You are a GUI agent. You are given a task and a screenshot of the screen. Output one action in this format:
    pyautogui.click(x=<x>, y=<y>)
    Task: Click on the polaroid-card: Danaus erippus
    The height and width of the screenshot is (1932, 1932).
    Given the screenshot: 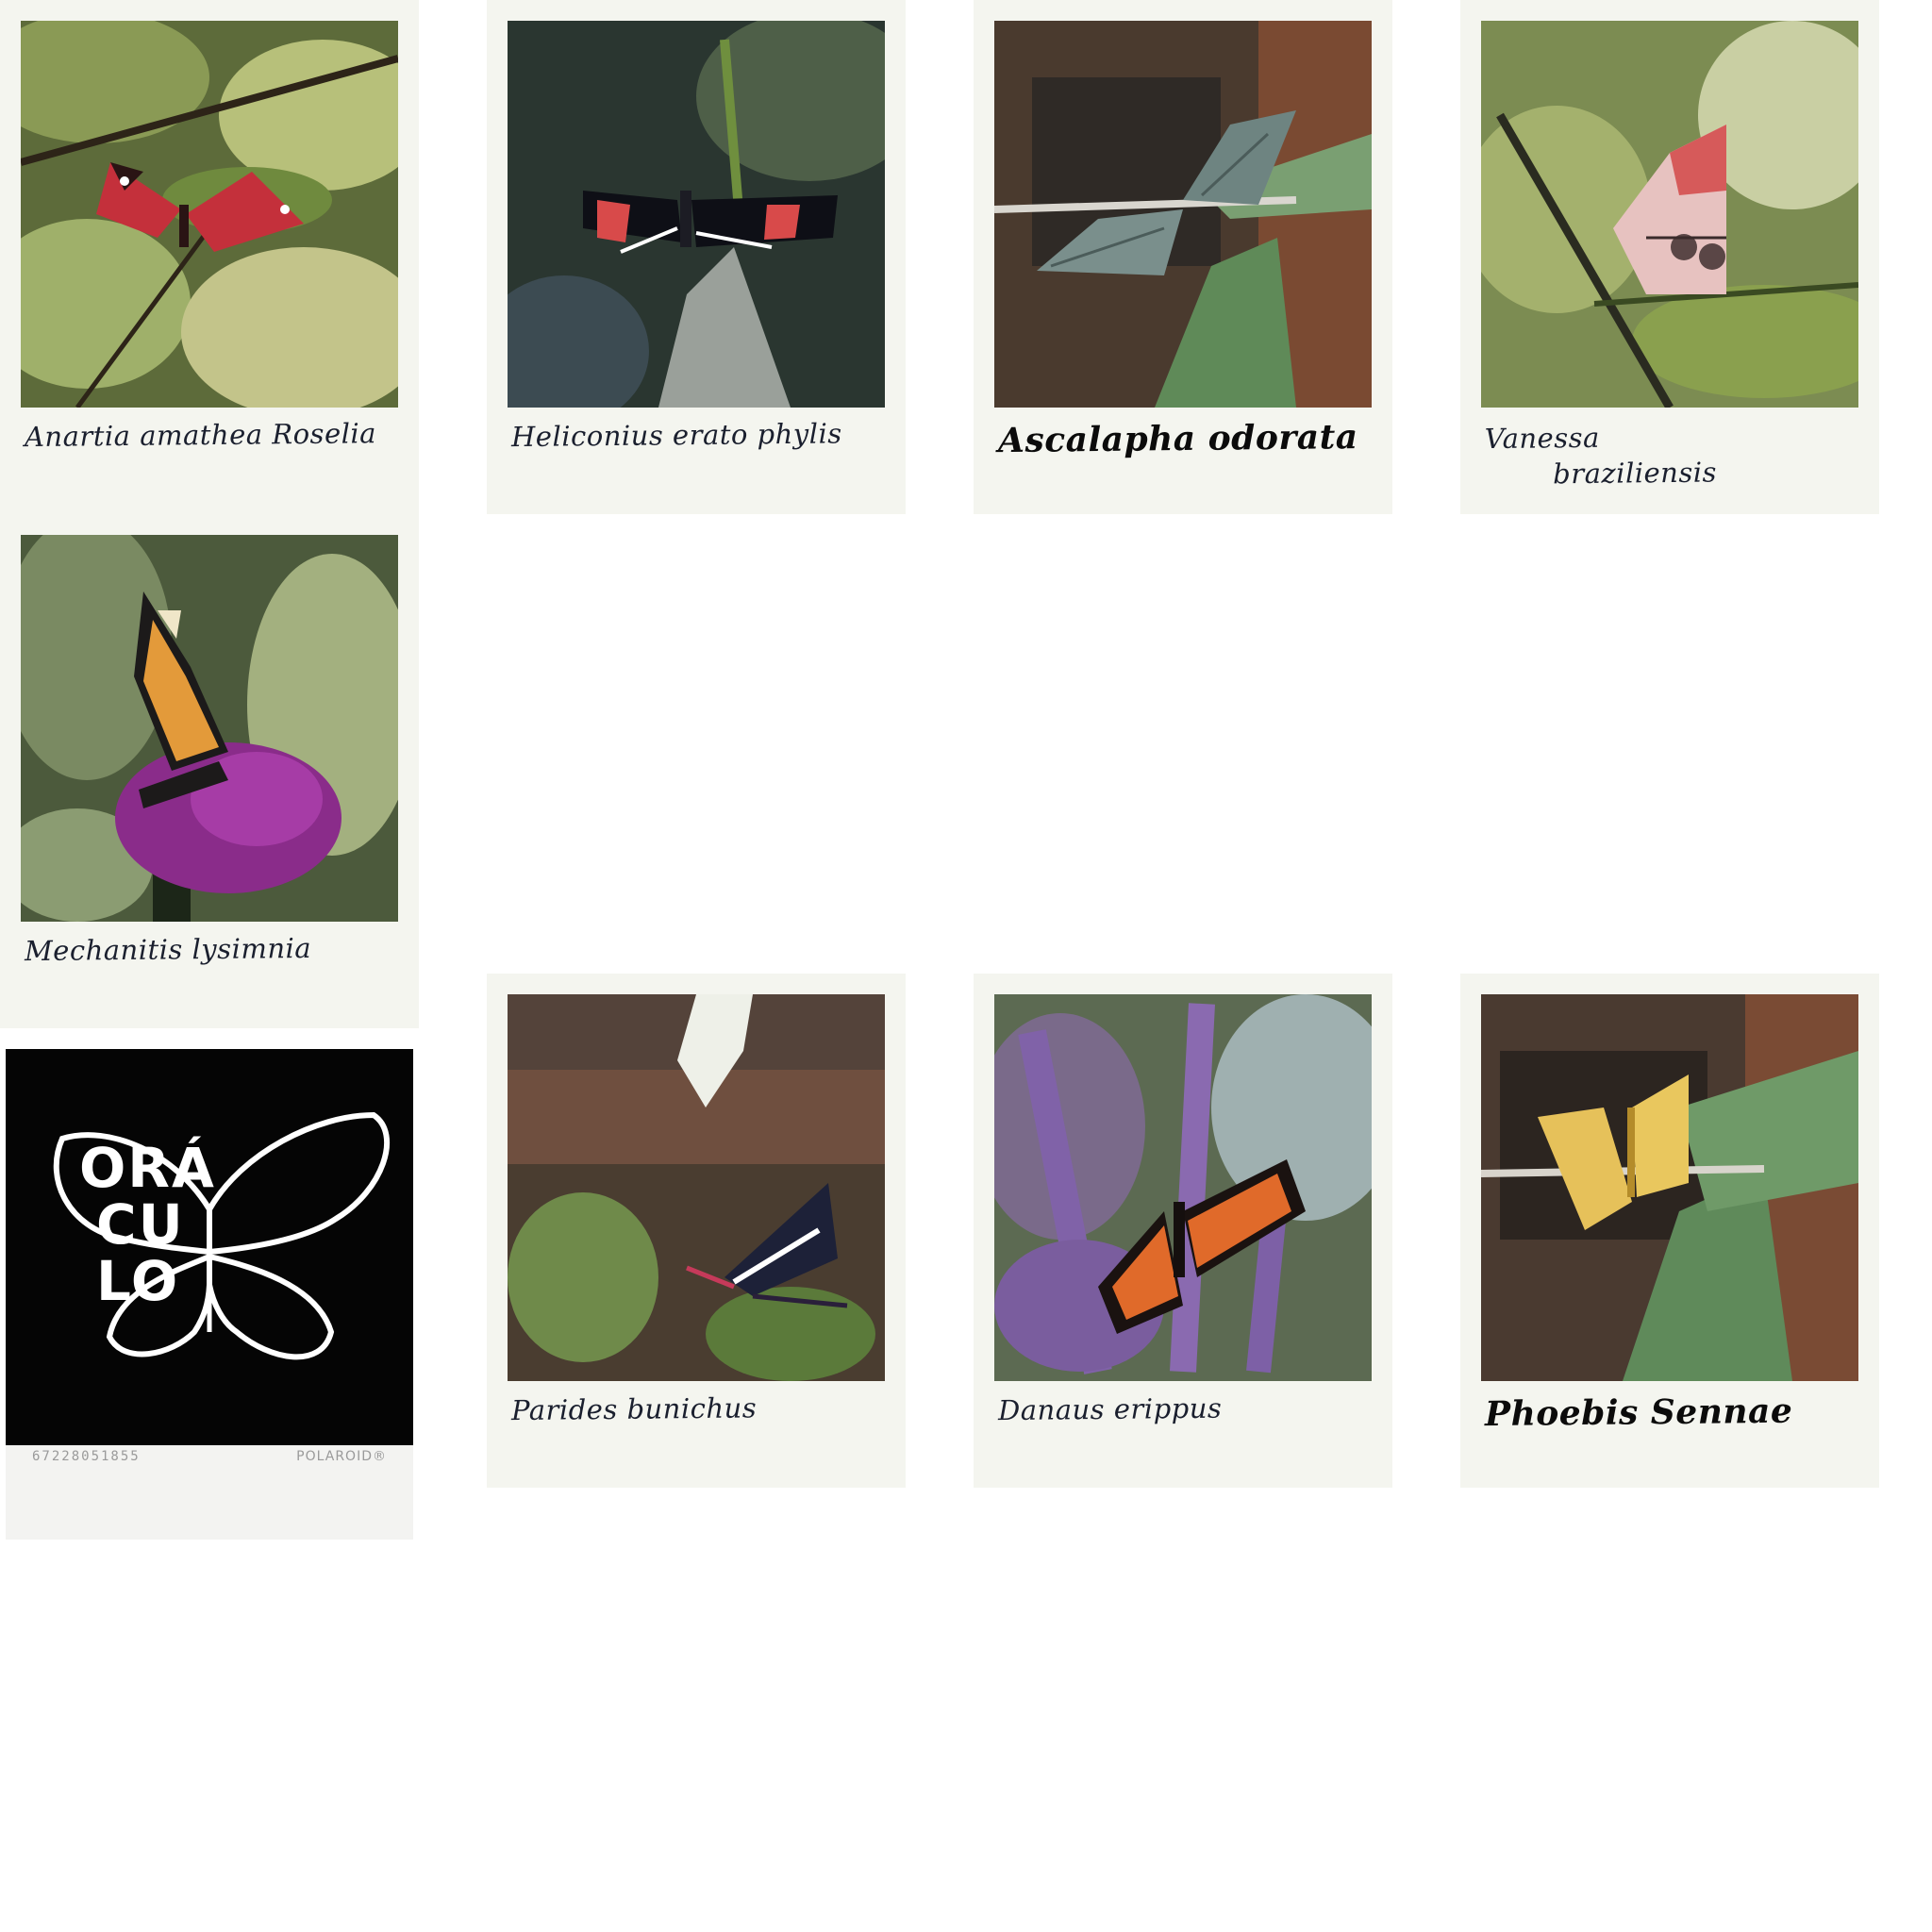 What is the action you would take?
    pyautogui.click(x=1183, y=1231)
    